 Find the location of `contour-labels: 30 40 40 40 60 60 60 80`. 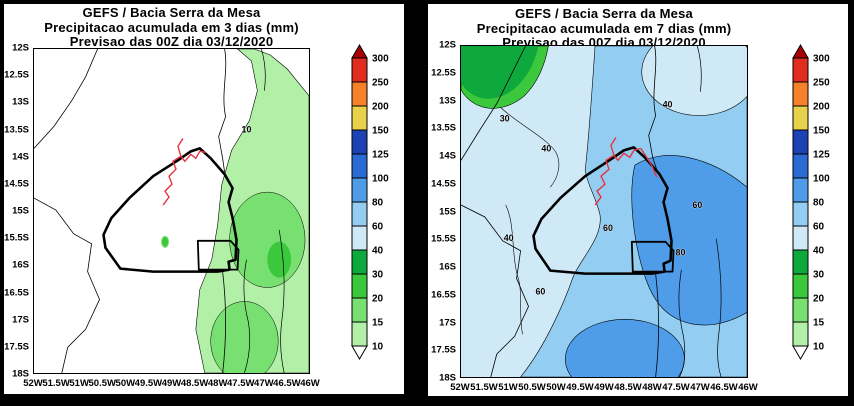

contour-labels: 30 40 40 40 60 60 60 80 is located at coordinates (600, 197).